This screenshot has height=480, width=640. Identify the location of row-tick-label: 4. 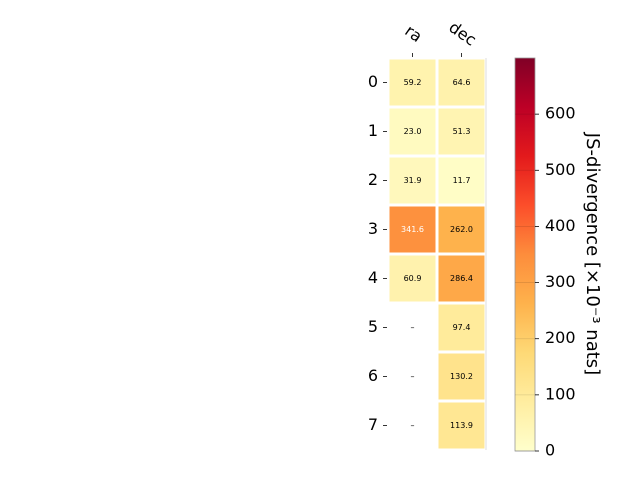
(373, 277).